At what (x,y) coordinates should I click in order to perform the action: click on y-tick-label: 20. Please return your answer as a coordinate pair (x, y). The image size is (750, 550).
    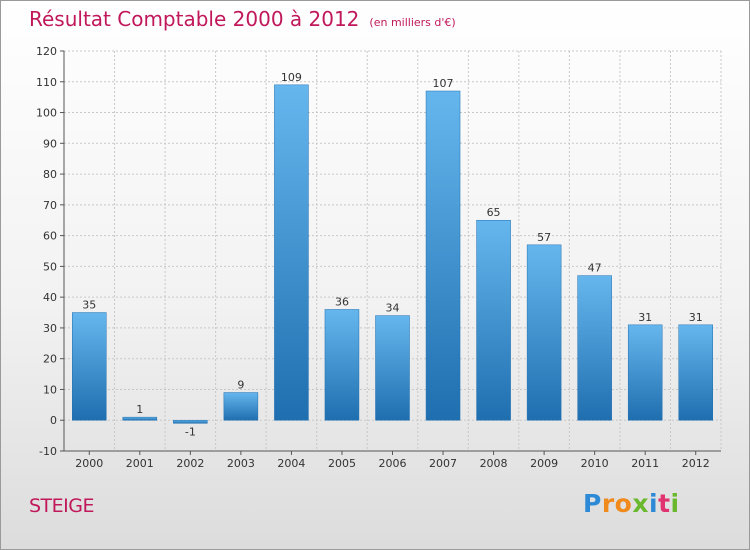
    Looking at the image, I should click on (50, 359).